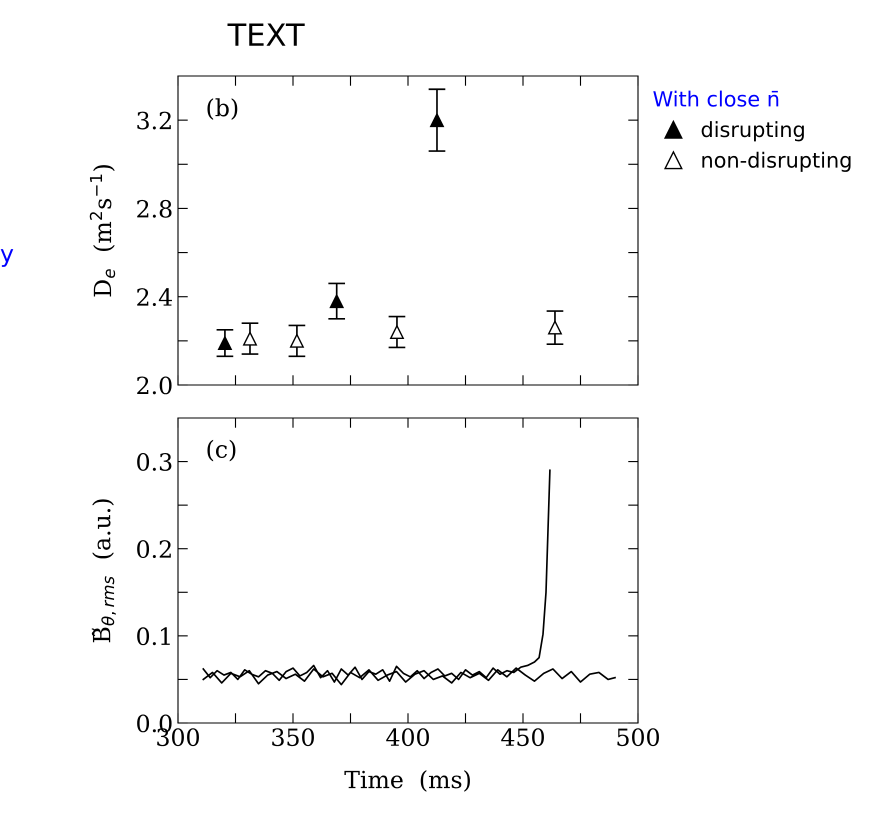 The height and width of the screenshot is (829, 881). I want to click on y-tick-label: 0.1, so click(153, 636).